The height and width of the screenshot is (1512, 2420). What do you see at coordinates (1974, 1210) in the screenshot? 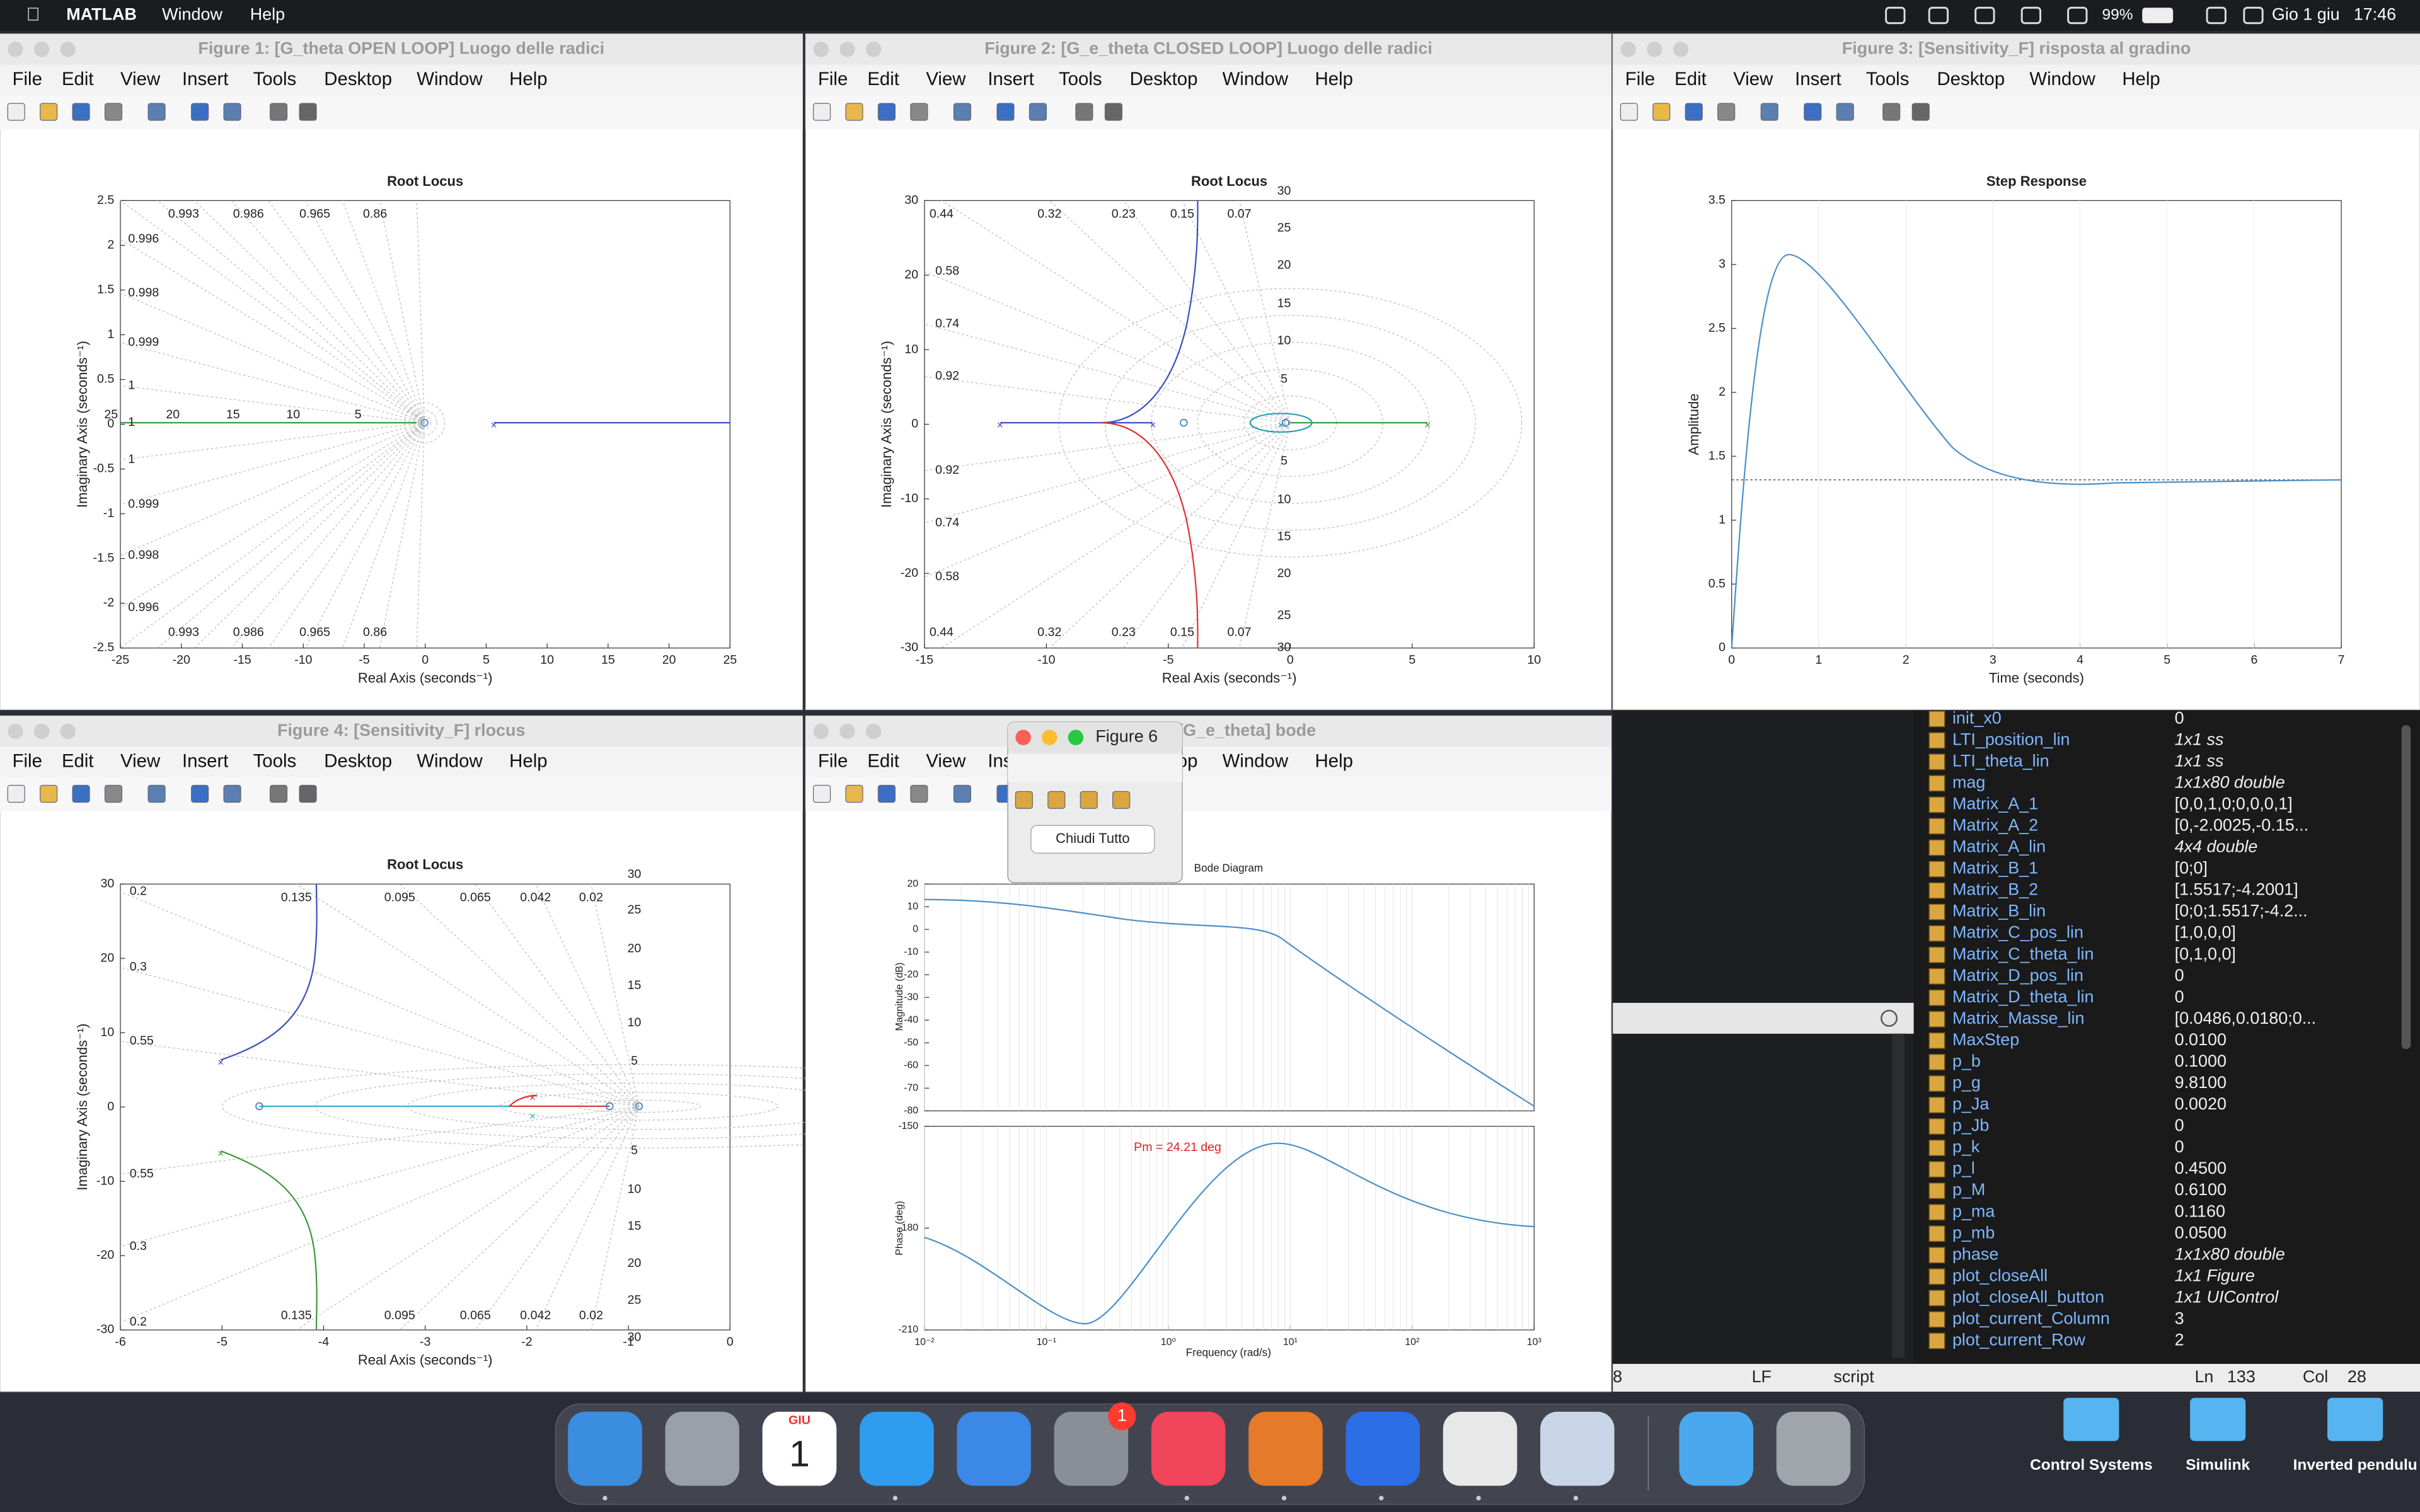
I see `variable-name: p_ma` at bounding box center [1974, 1210].